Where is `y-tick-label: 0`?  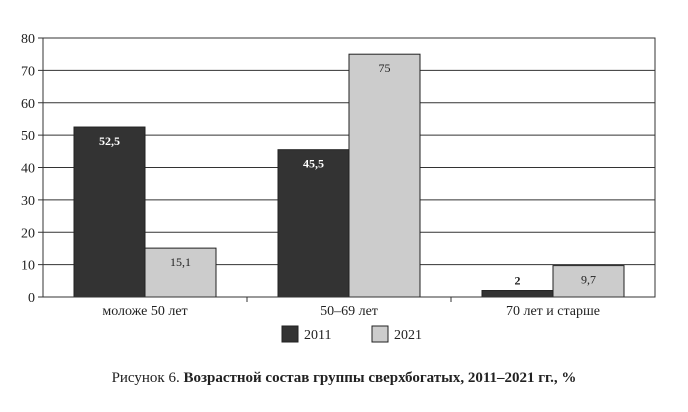
y-tick-label: 0 is located at coordinates (31, 298).